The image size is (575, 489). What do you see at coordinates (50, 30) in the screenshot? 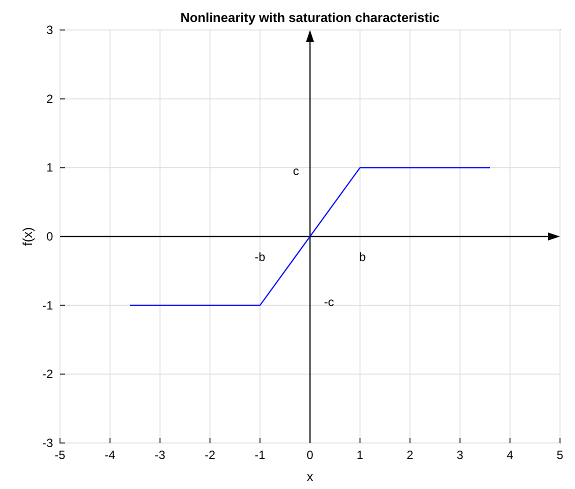
I see `y-tick-label: 3` at bounding box center [50, 30].